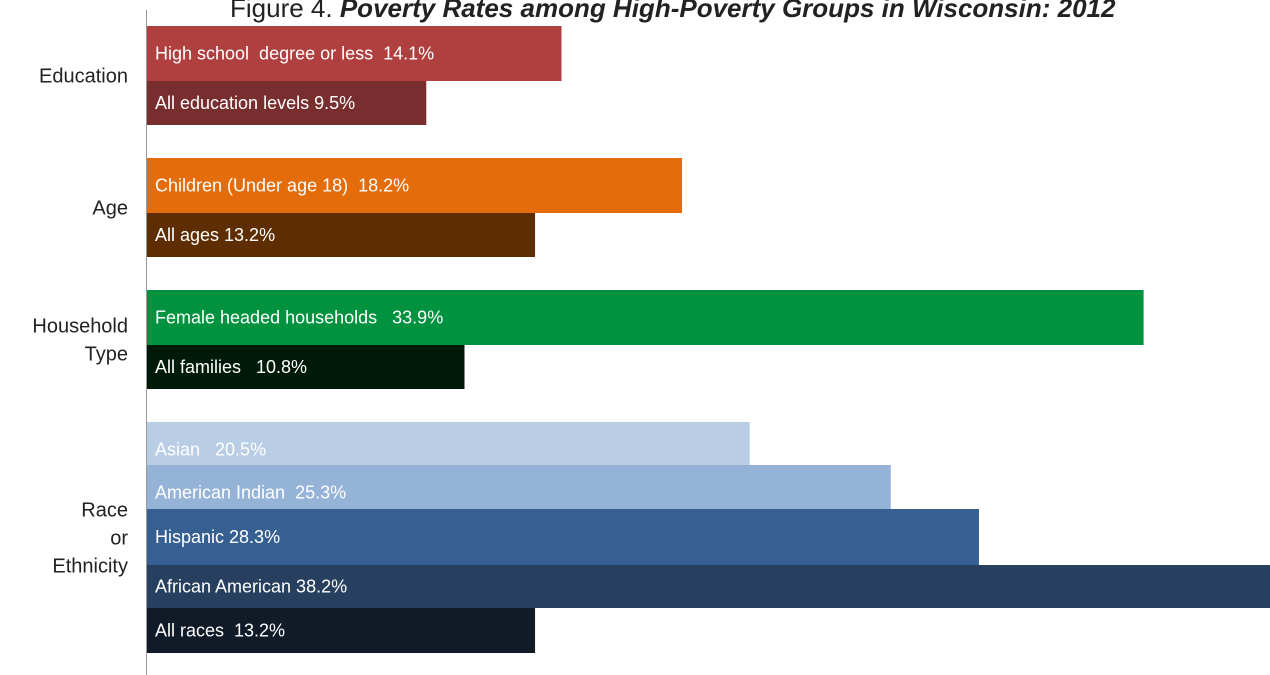 This screenshot has height=675, width=1270. I want to click on group-label-3-2: Ethnicity, so click(90, 567).